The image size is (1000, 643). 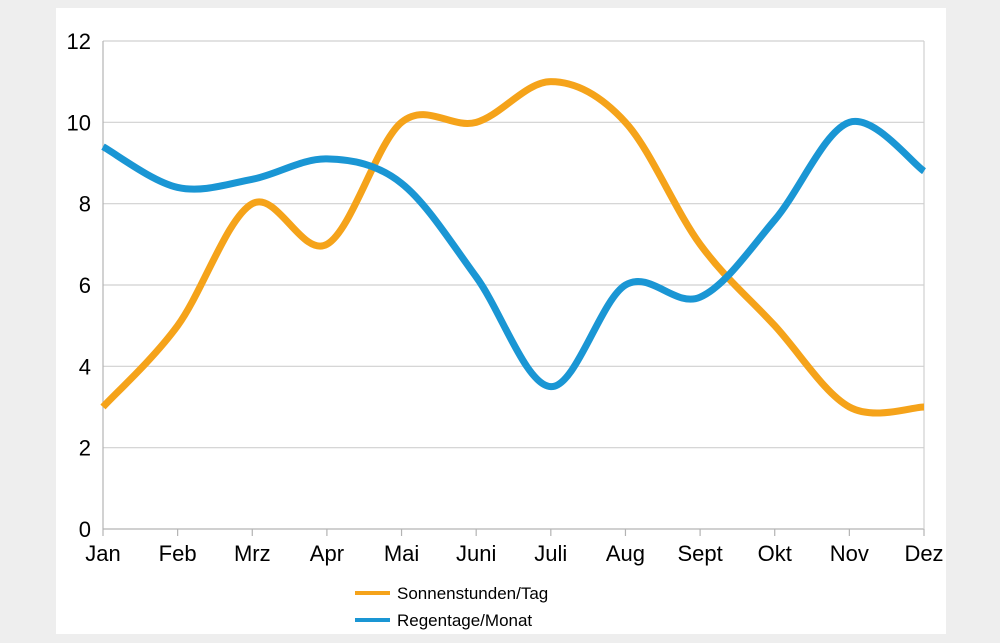 What do you see at coordinates (85, 204) in the screenshot?
I see `y-tick-label: 8` at bounding box center [85, 204].